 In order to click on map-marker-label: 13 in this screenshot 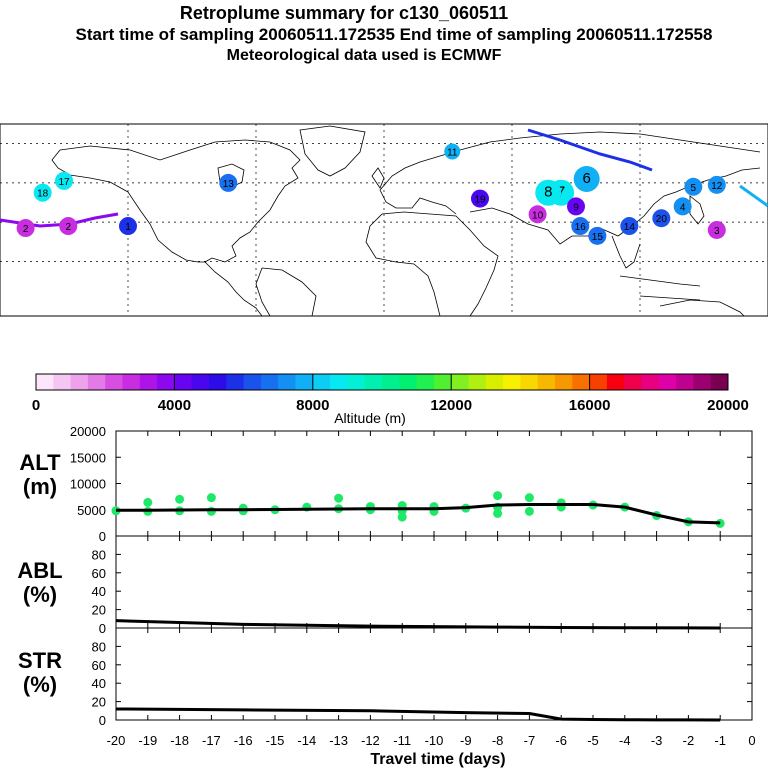, I will do `click(229, 184)`.